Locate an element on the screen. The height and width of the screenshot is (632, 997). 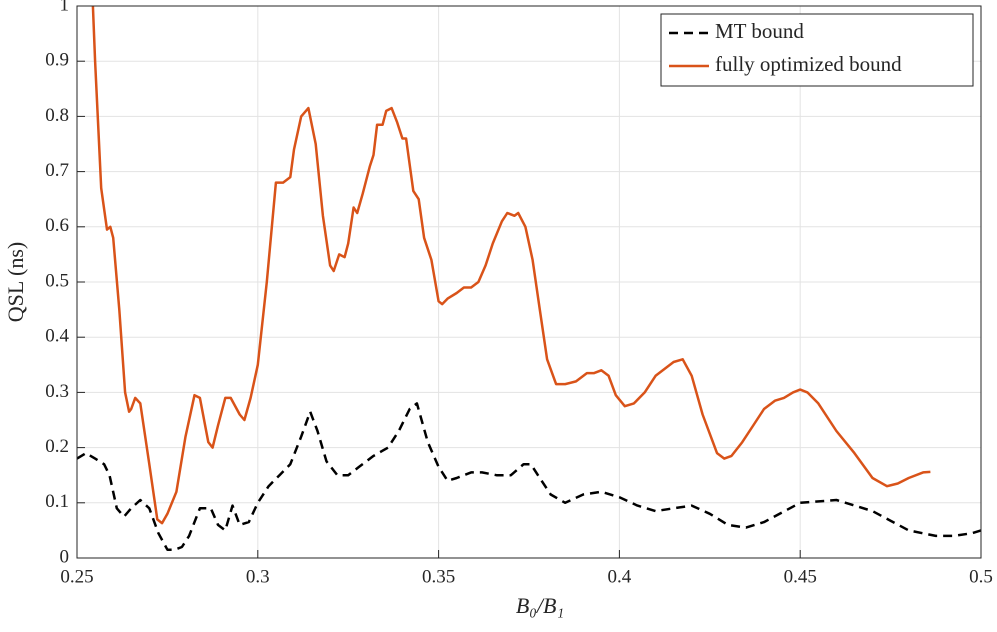
legend-label: MT bound is located at coordinates (759, 31).